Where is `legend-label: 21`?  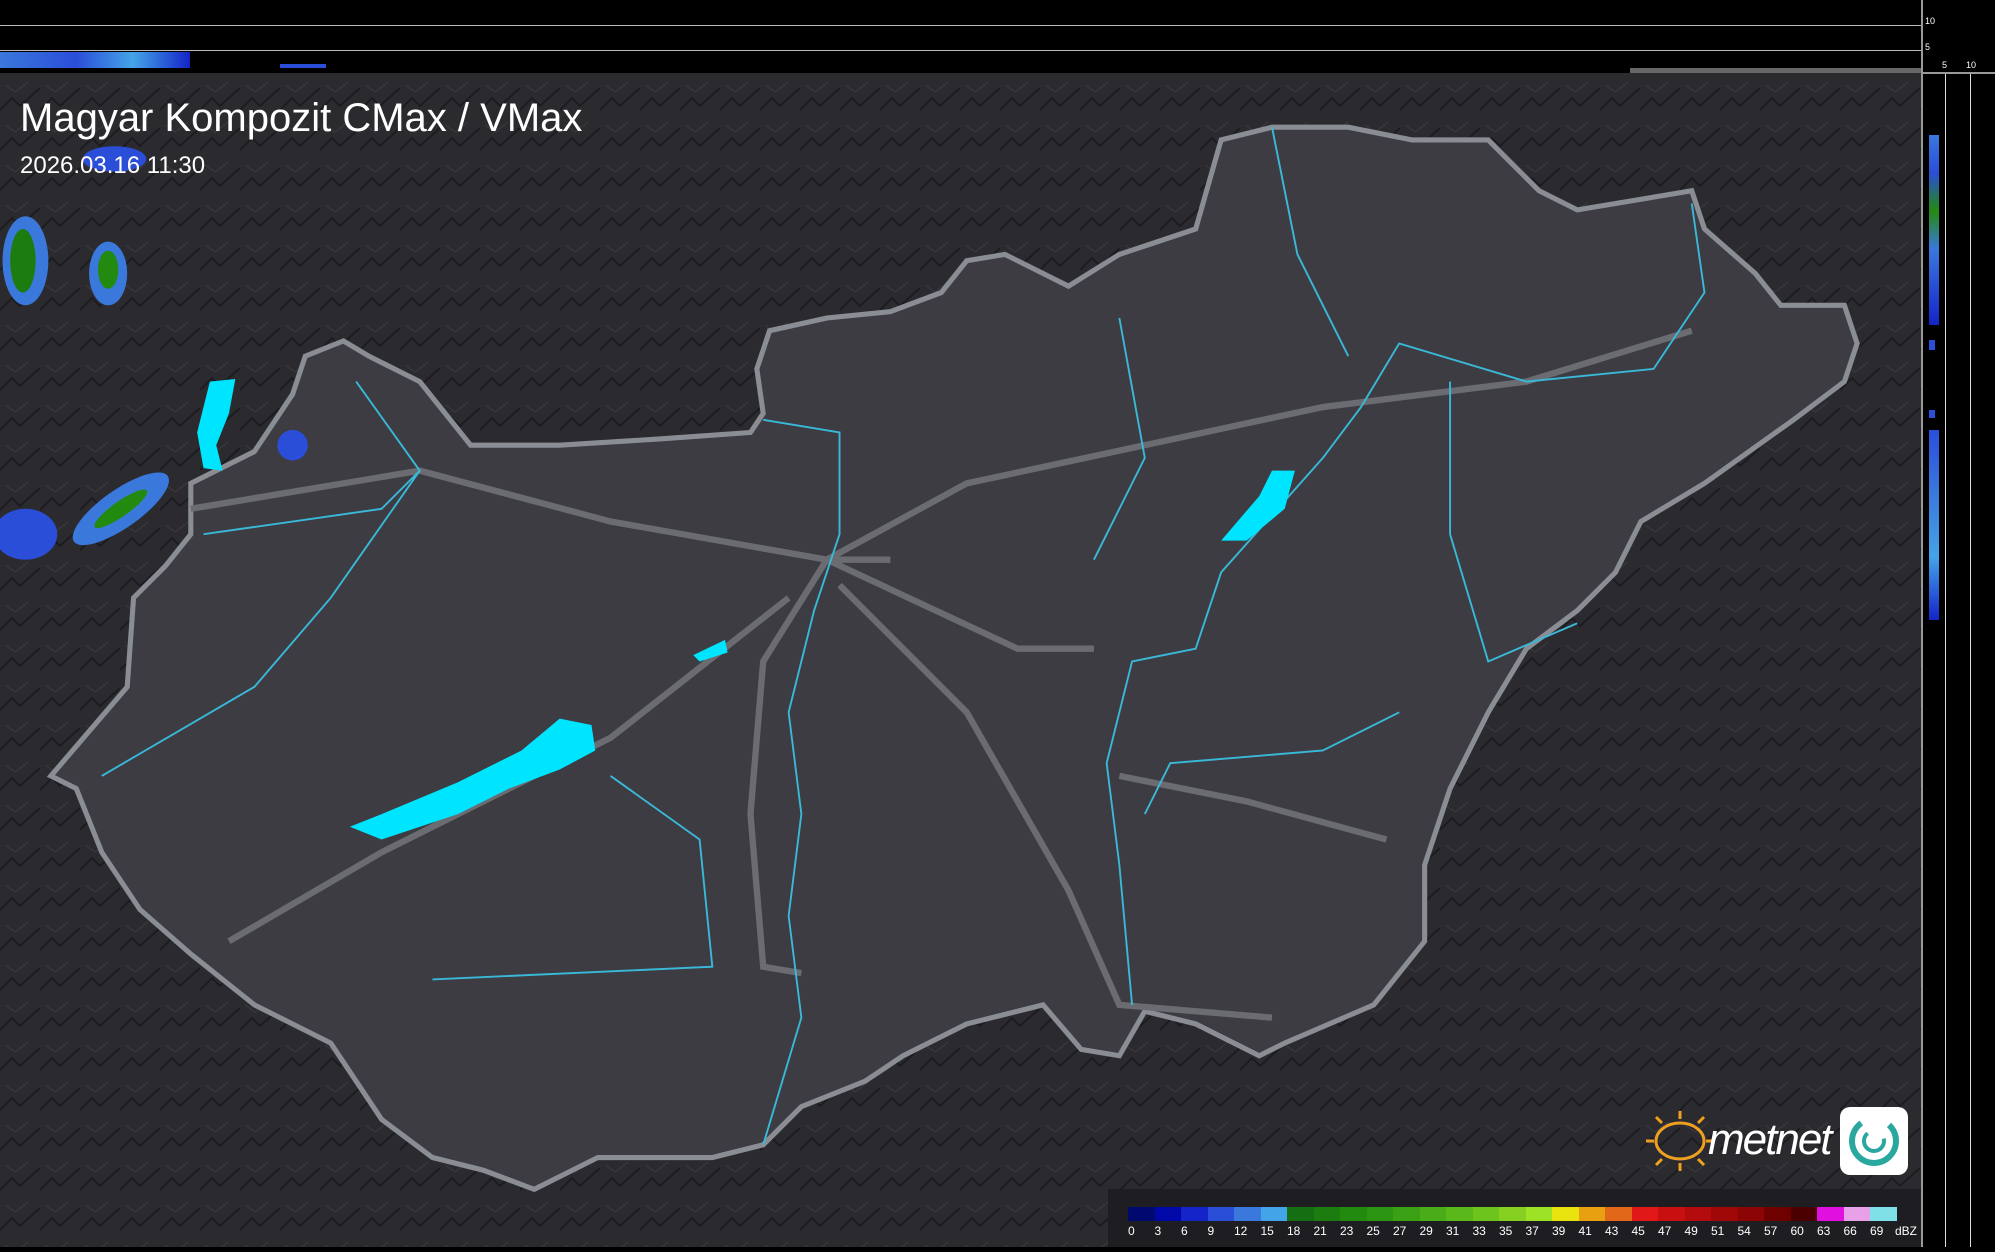
legend-label: 21 is located at coordinates (1320, 1231).